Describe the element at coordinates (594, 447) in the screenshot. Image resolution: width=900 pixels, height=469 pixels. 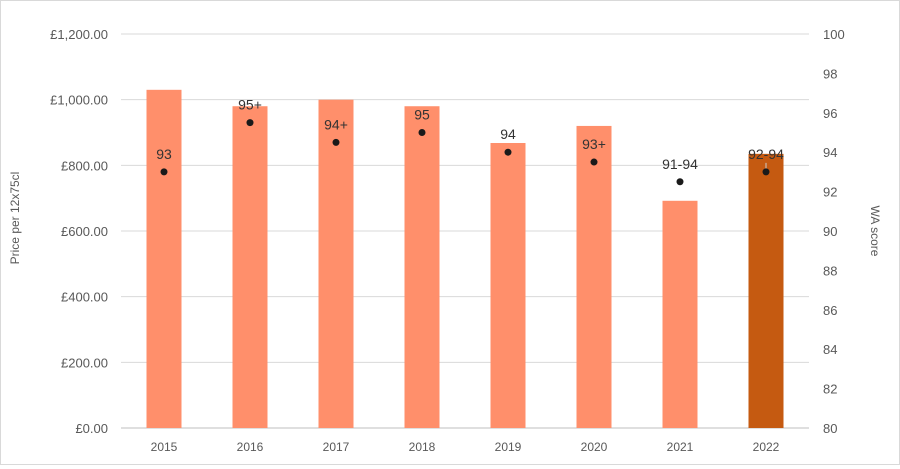
I see `x-tick-label: 2020` at that location.